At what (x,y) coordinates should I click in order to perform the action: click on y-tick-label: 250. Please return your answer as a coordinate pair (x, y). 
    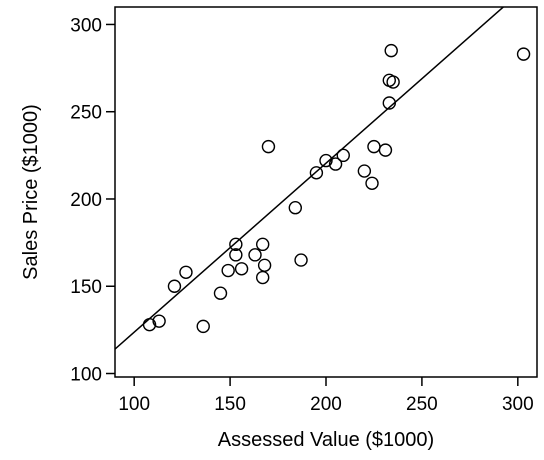
    Looking at the image, I should click on (86, 113).